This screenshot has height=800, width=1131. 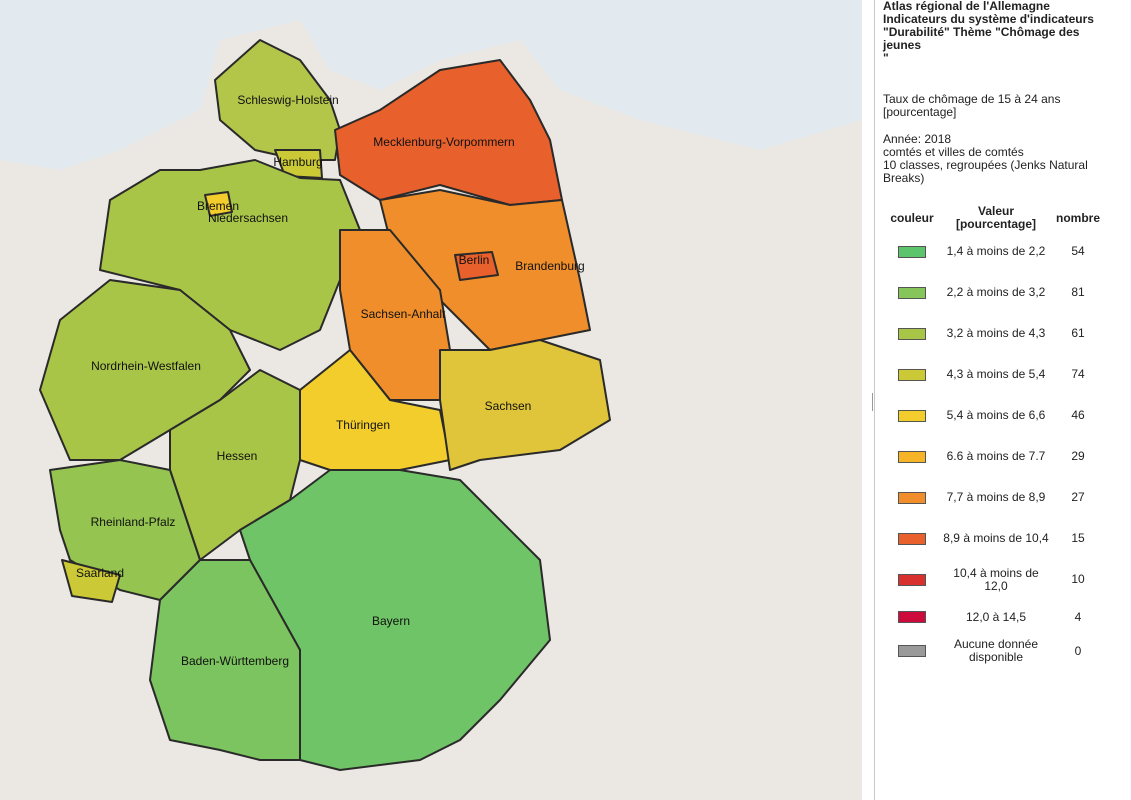 I want to click on legend-row: 2,2 à moins de 3,2 81, so click(x=994, y=292).